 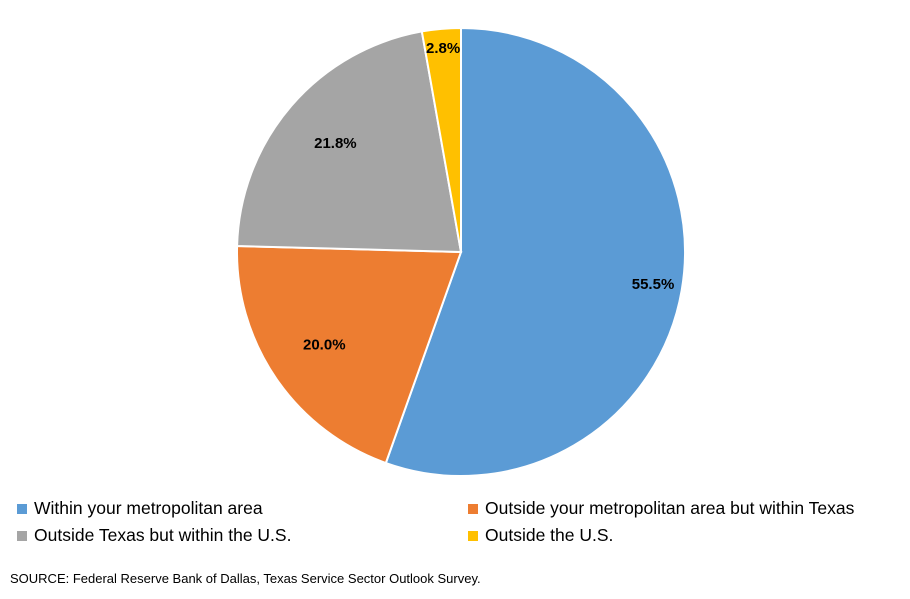 I want to click on legend-label: Outside Texas but within the U.S., so click(x=163, y=535).